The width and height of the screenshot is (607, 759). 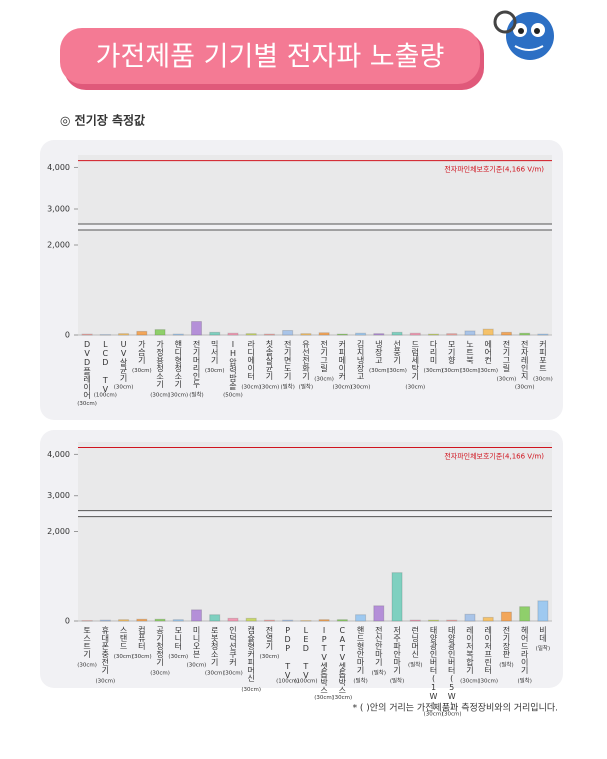 What do you see at coordinates (287, 360) in the screenshot?
I see `x-tick-label: 전기면도기` at bounding box center [287, 360].